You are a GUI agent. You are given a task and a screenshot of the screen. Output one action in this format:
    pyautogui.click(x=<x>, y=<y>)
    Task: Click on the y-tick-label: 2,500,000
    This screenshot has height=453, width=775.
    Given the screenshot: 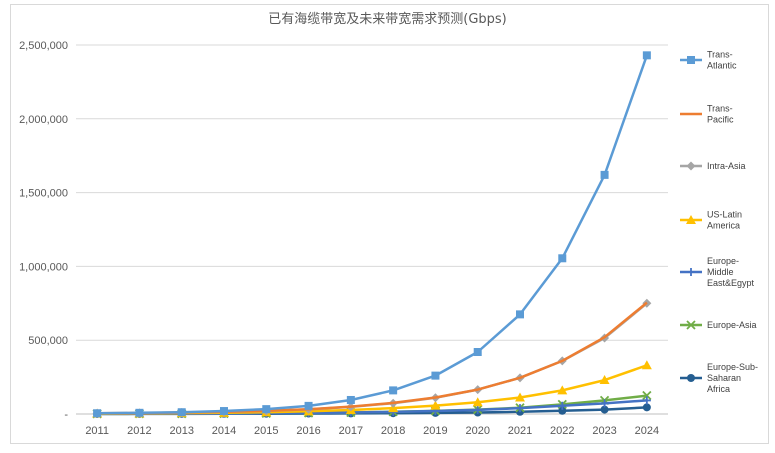 What is the action you would take?
    pyautogui.click(x=43, y=46)
    